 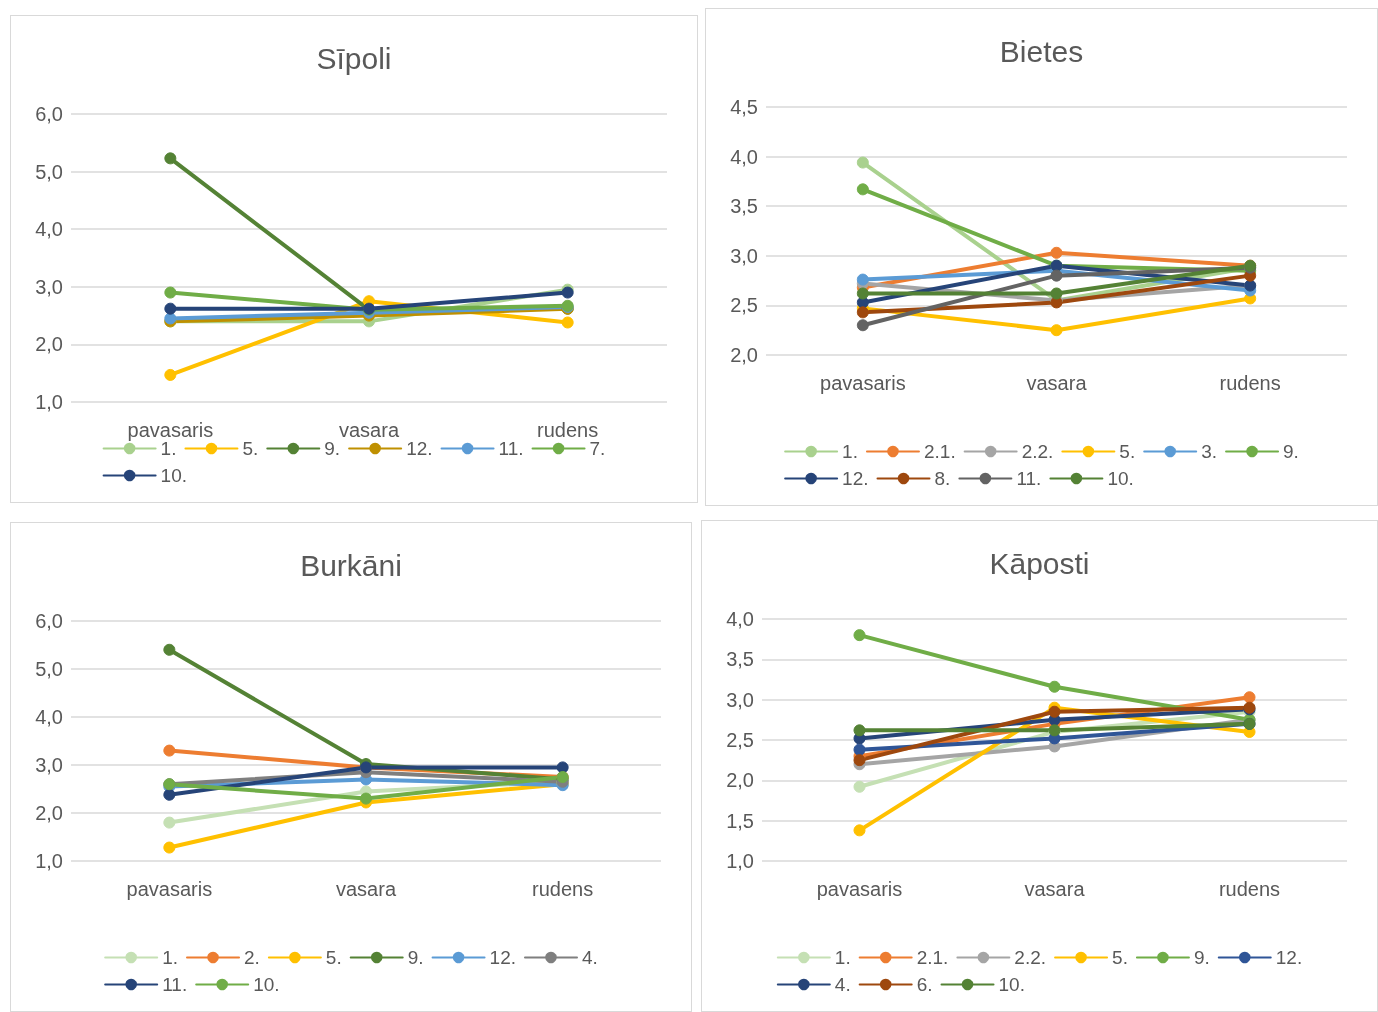 What do you see at coordinates (354, 58) in the screenshot?
I see `chart-title: Sīpoli` at bounding box center [354, 58].